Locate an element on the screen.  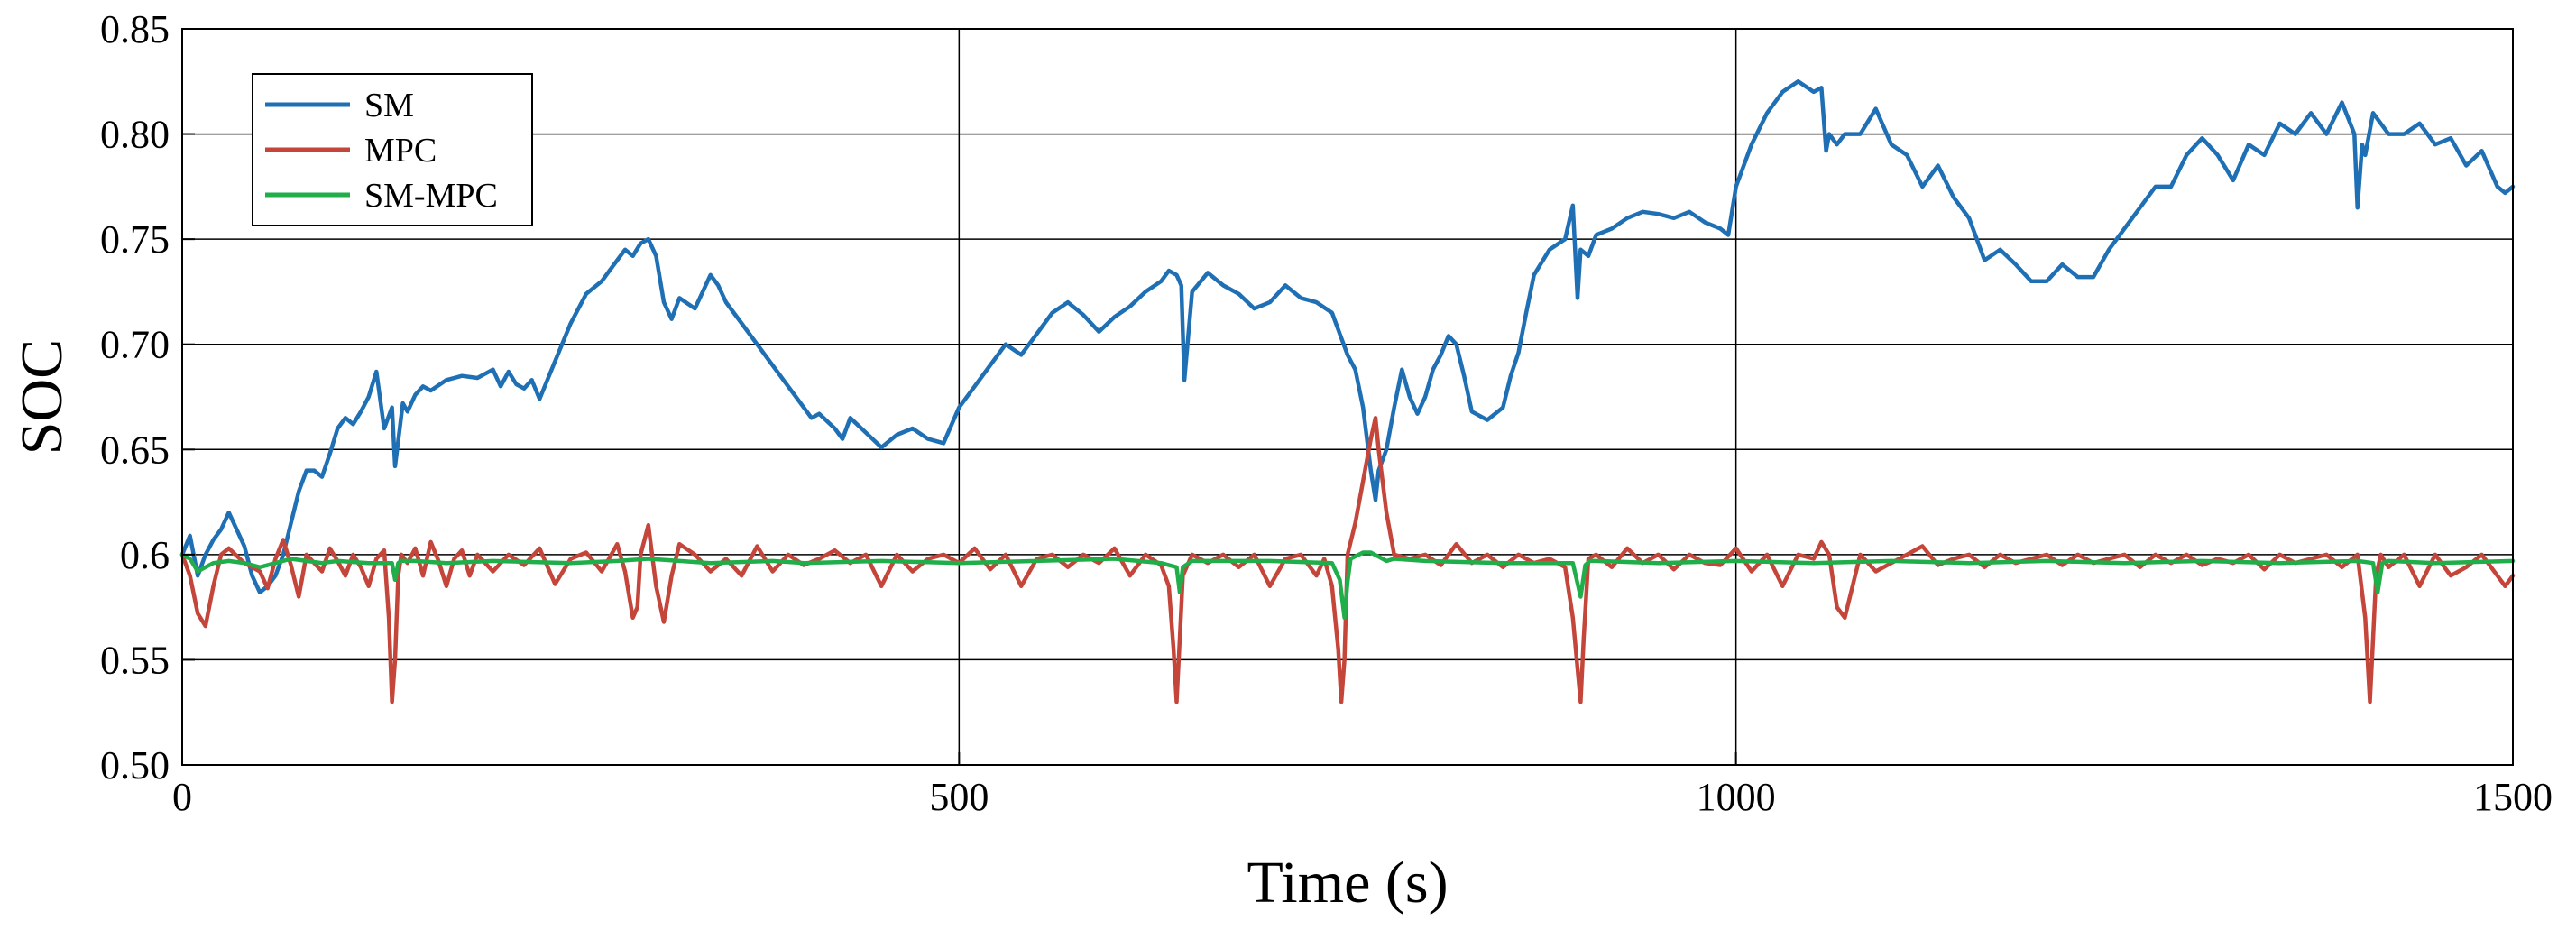
x-tick-label: 500 is located at coordinates (959, 797).